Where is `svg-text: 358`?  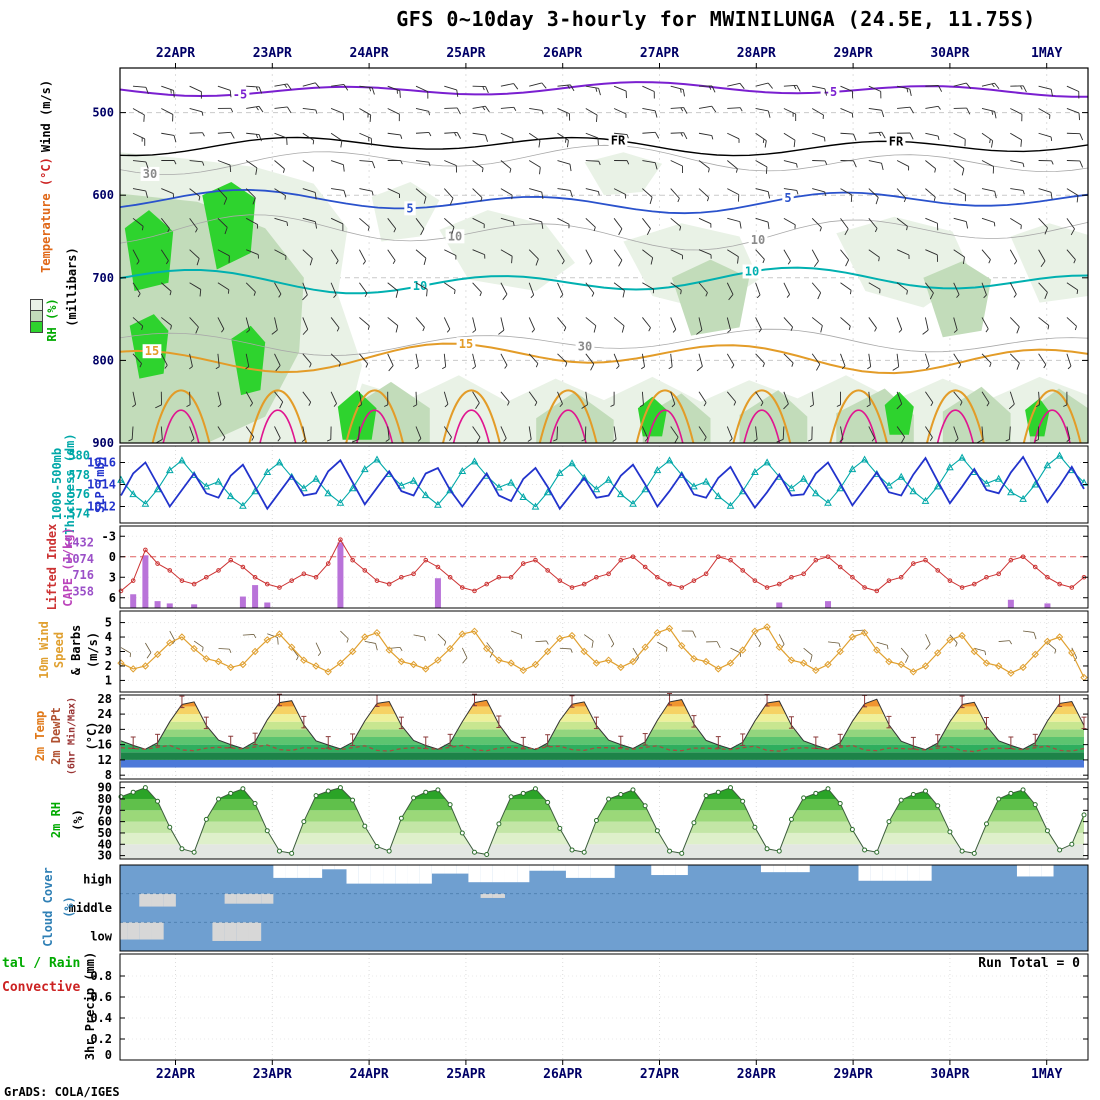 svg-text: 358 is located at coordinates (83, 592).